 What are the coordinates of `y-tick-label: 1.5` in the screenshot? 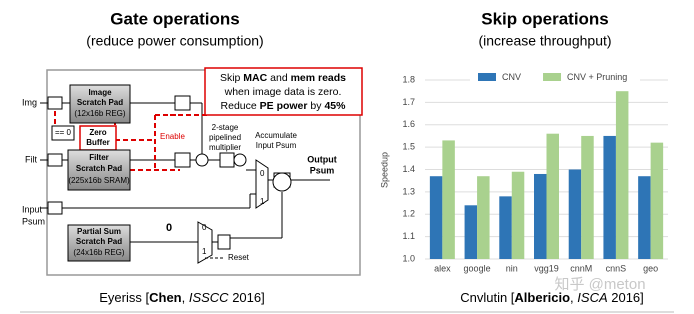 It's located at (408, 147).